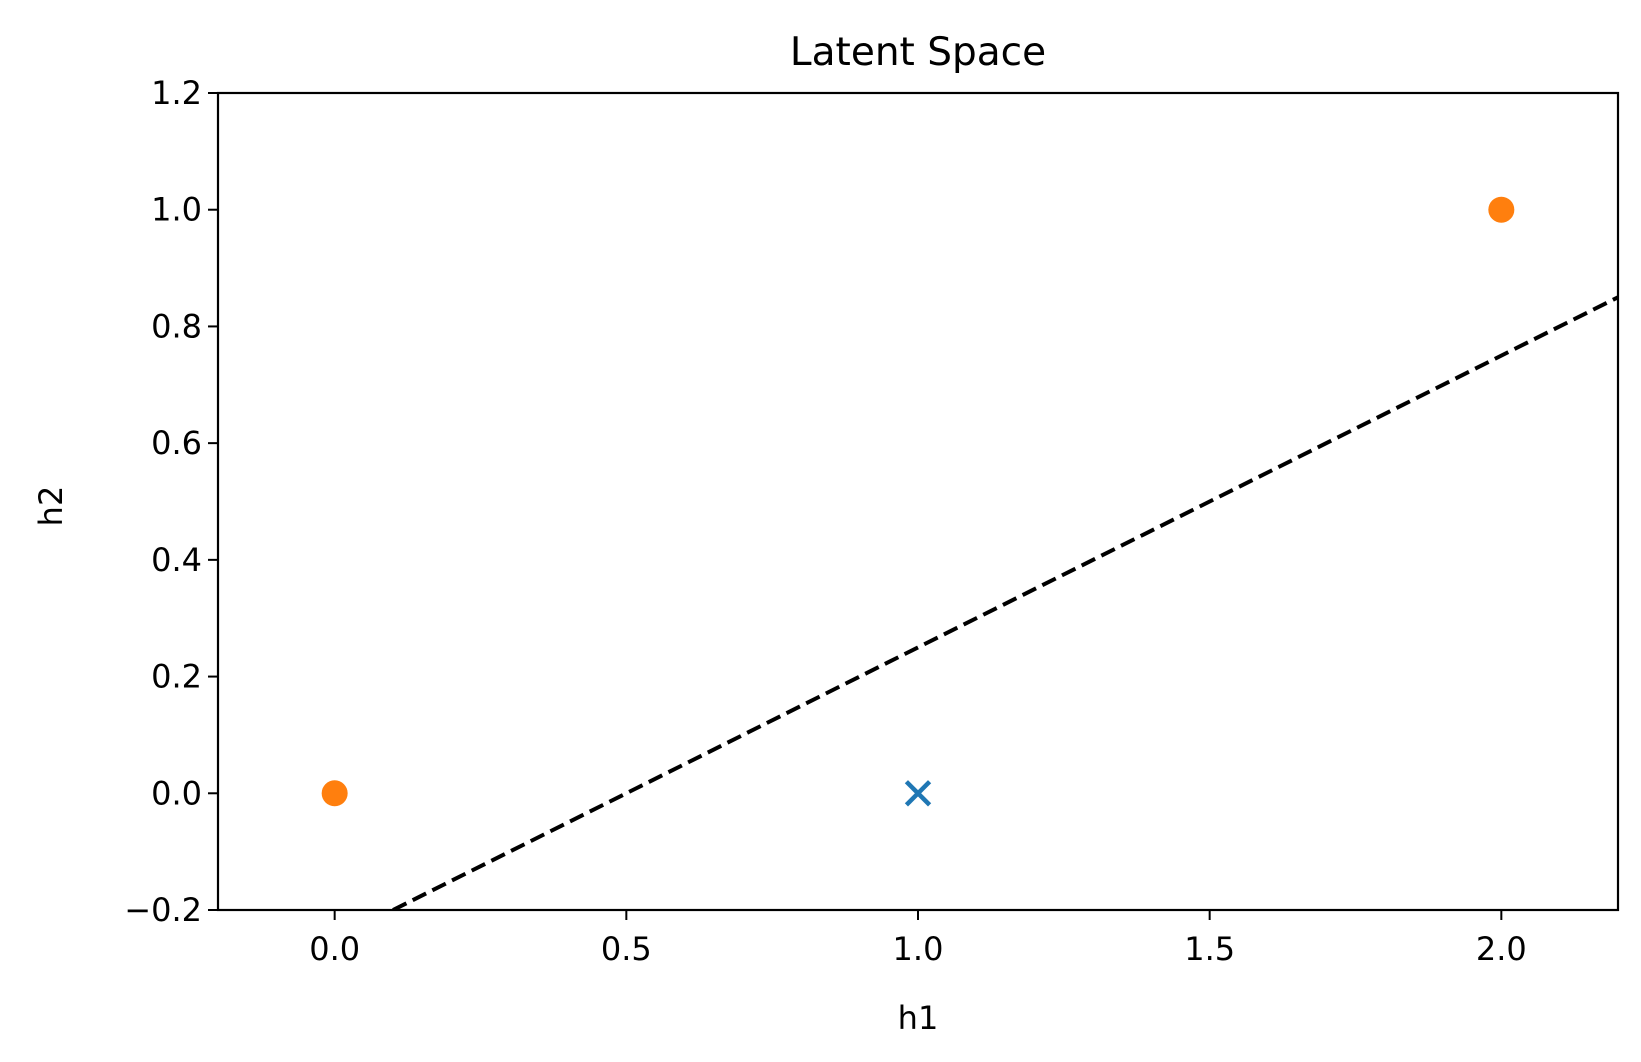 This screenshot has width=1641, height=1062. I want to click on x-tick-label: 0.5, so click(626, 949).